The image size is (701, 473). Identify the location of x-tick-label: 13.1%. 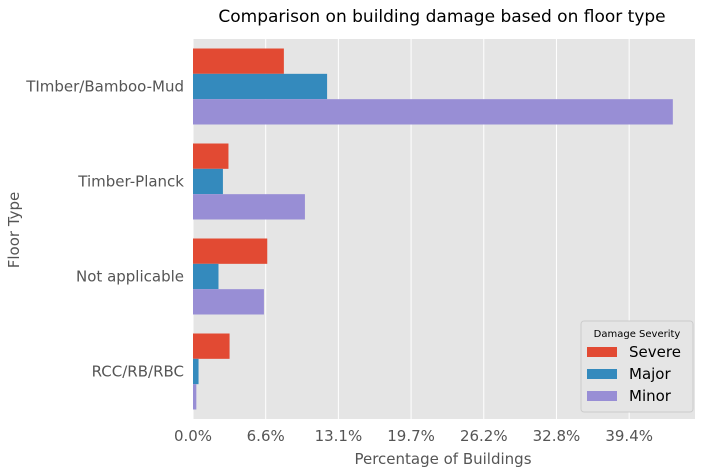
(339, 436).